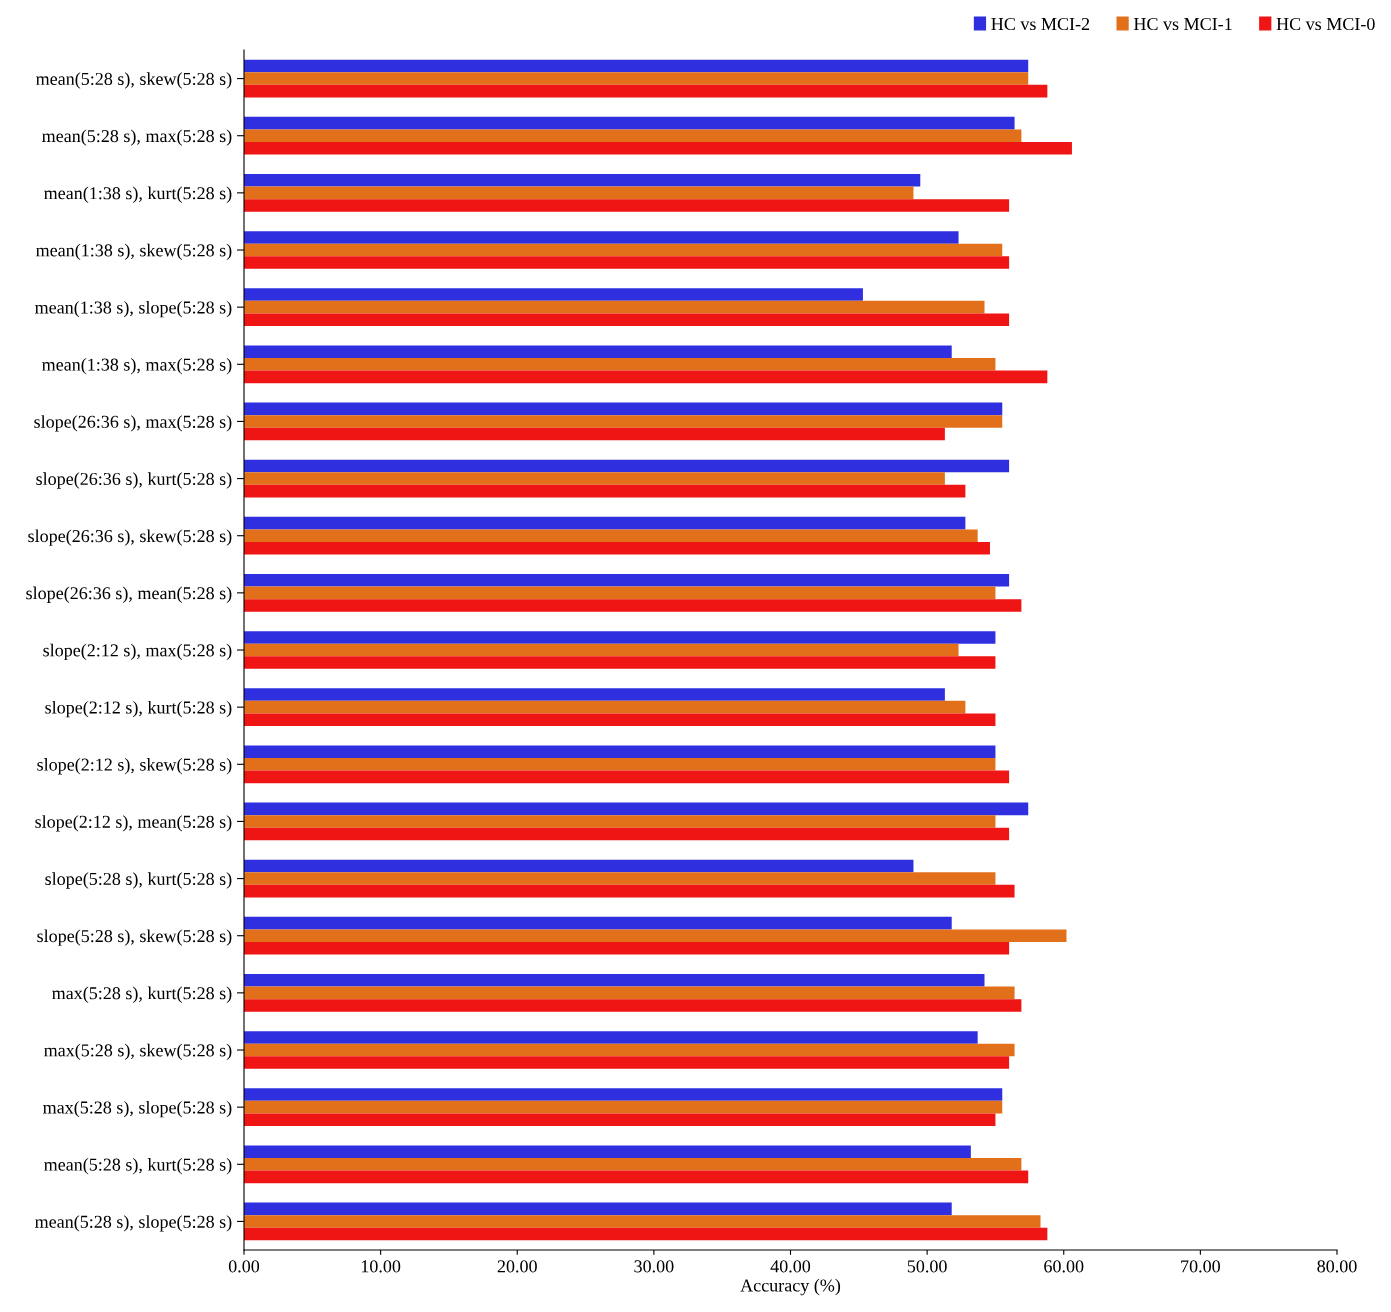 The image size is (1391, 1312). I want to click on y-tick-label: mean(1:38 s), max(5:28 s), so click(137, 366).